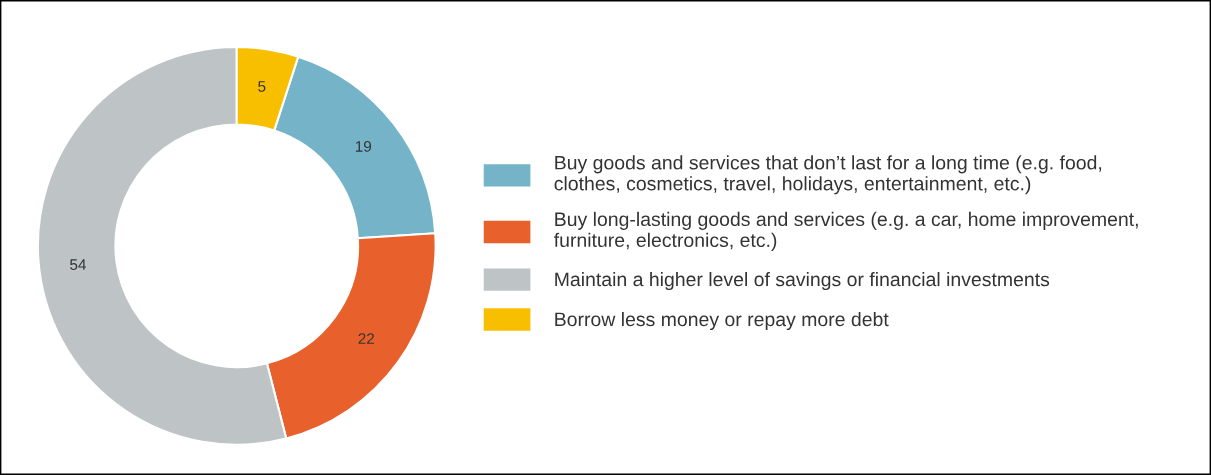  What do you see at coordinates (366, 338) in the screenshot?
I see `data-label: 22` at bounding box center [366, 338].